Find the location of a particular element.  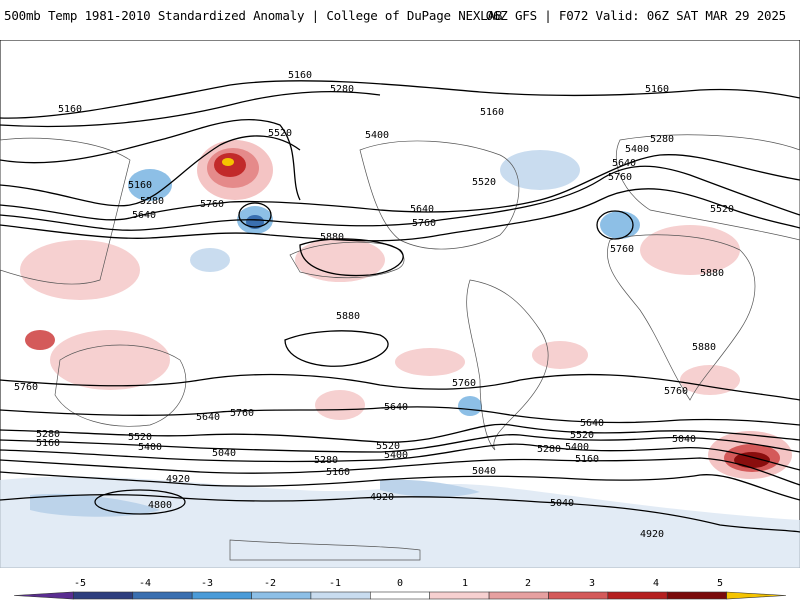

warm-anomaly-s-africa is located at coordinates (710, 380).